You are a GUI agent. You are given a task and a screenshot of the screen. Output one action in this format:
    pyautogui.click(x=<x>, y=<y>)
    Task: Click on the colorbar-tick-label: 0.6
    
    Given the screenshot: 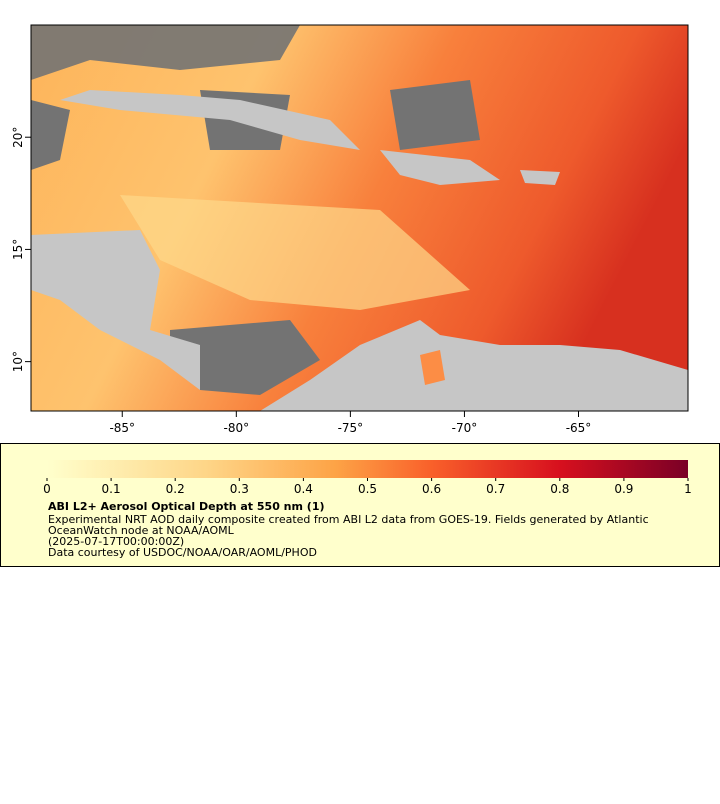 What is the action you would take?
    pyautogui.click(x=431, y=489)
    